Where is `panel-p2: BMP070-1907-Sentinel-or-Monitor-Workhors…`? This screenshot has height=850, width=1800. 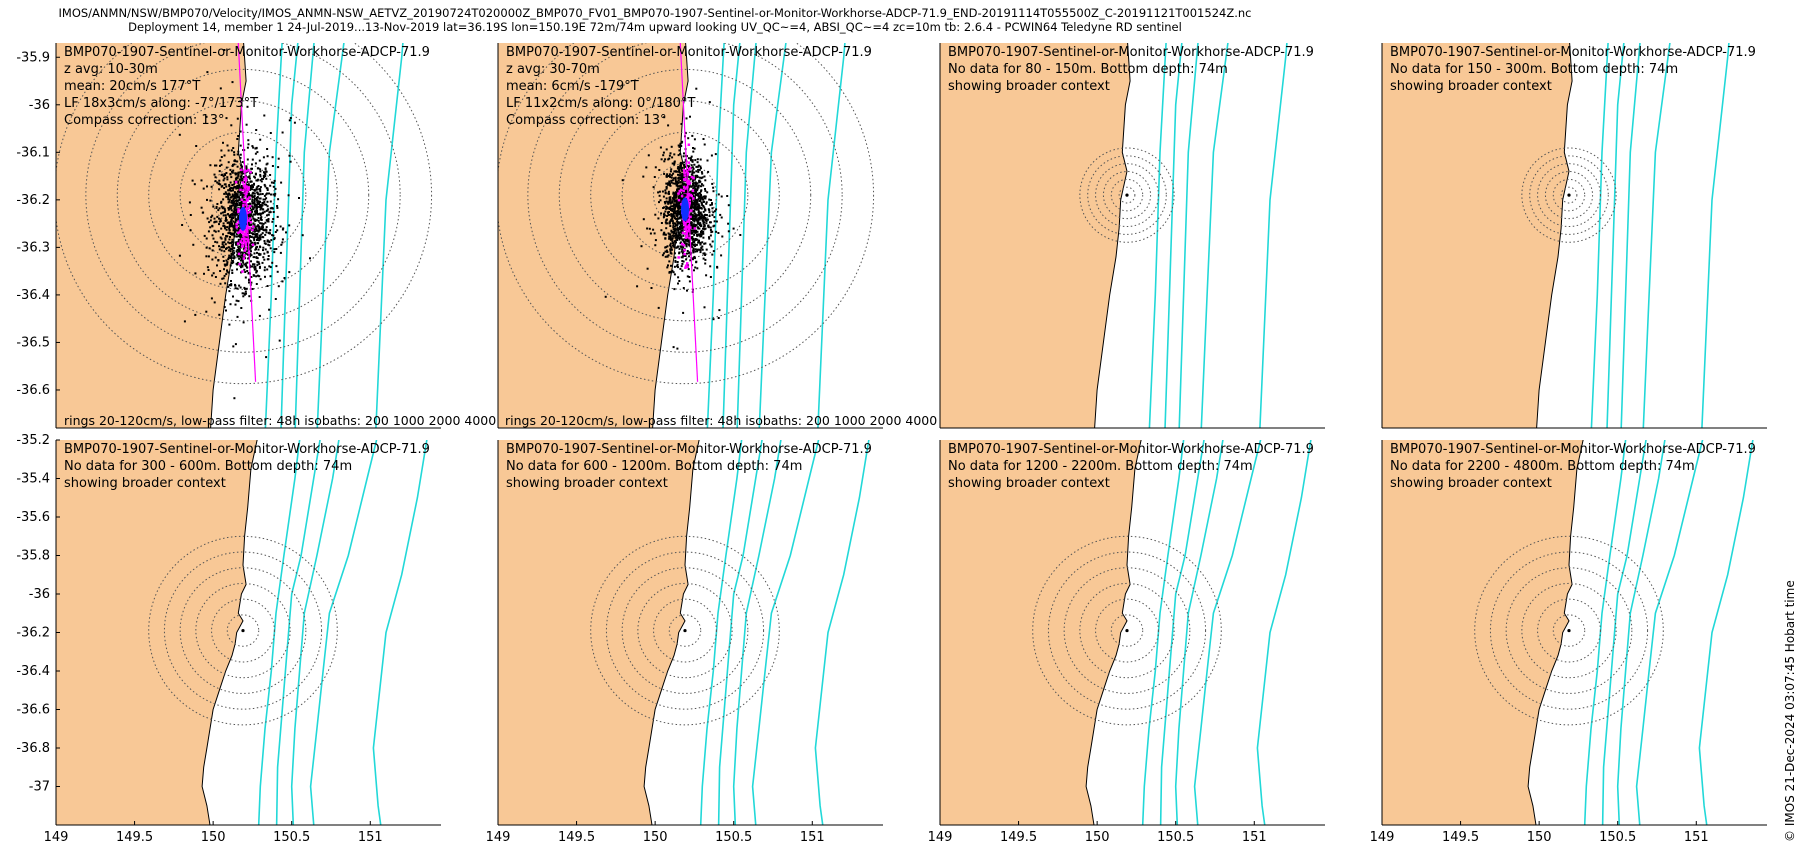 panel-p2: BMP070-1907-Sentinel-or-Monitor-Workhors… is located at coordinates (690, 236).